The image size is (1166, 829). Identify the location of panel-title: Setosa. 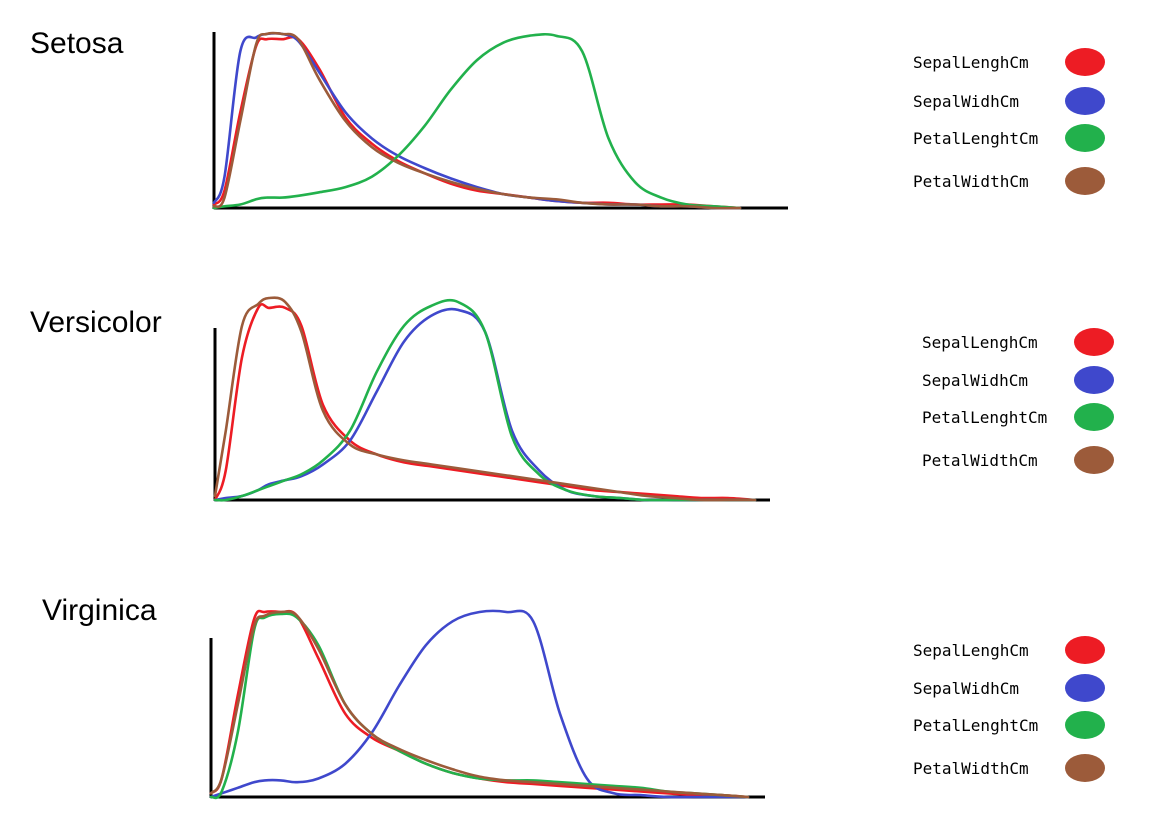
(77, 43).